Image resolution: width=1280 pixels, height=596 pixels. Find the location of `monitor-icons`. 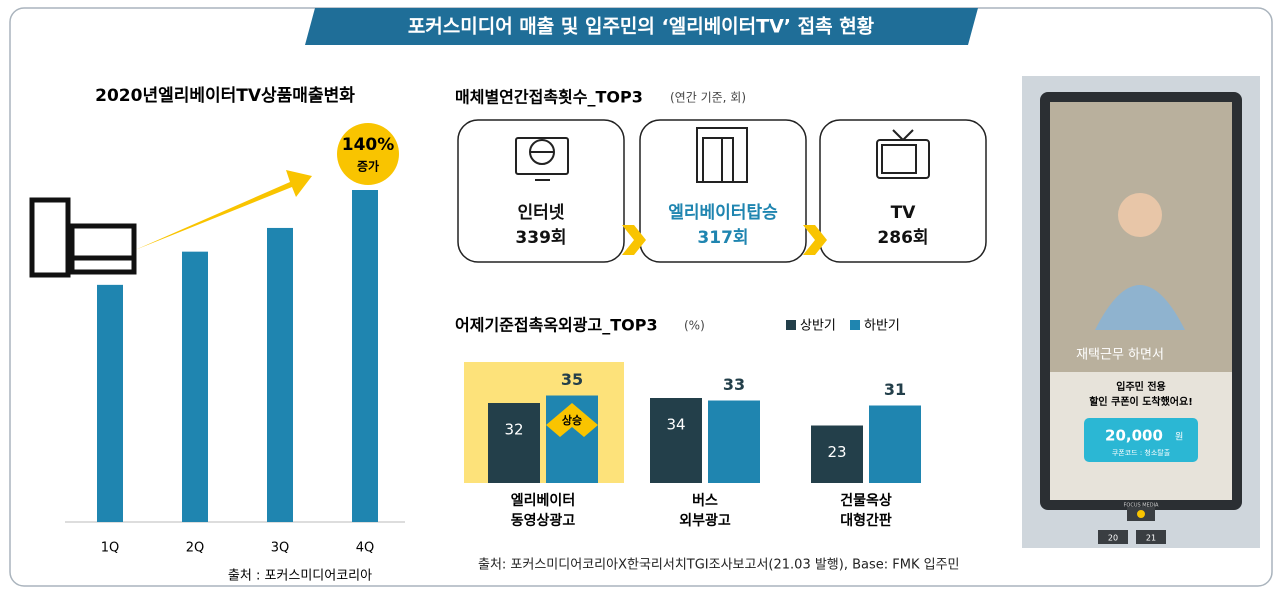

monitor-icons is located at coordinates (83, 237).